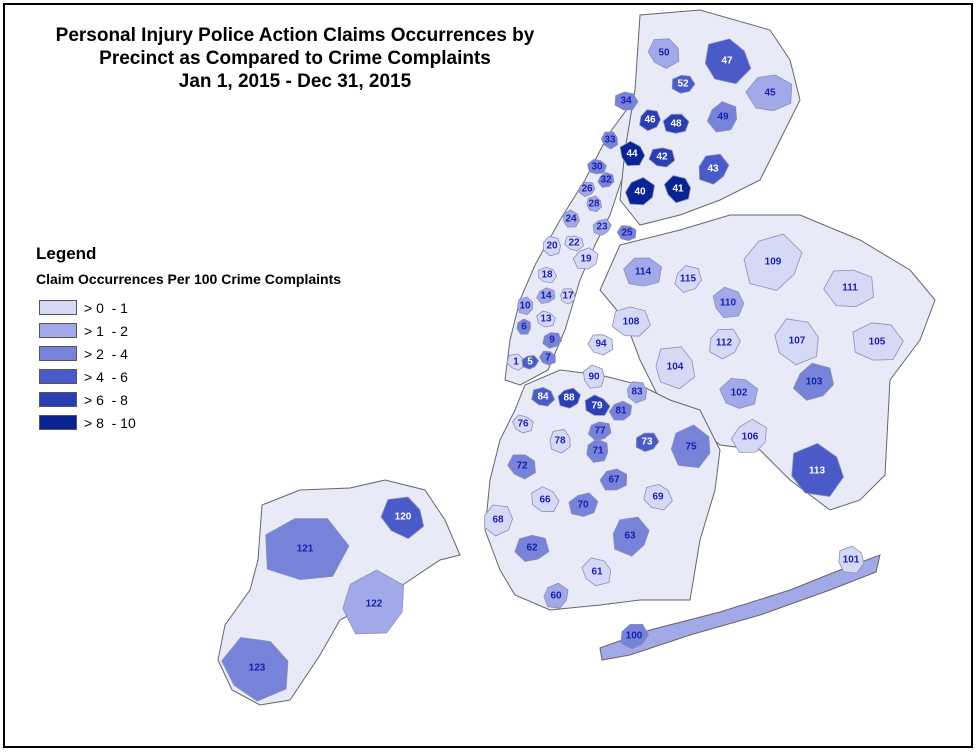  I want to click on precinct-123-region, so click(255, 669).